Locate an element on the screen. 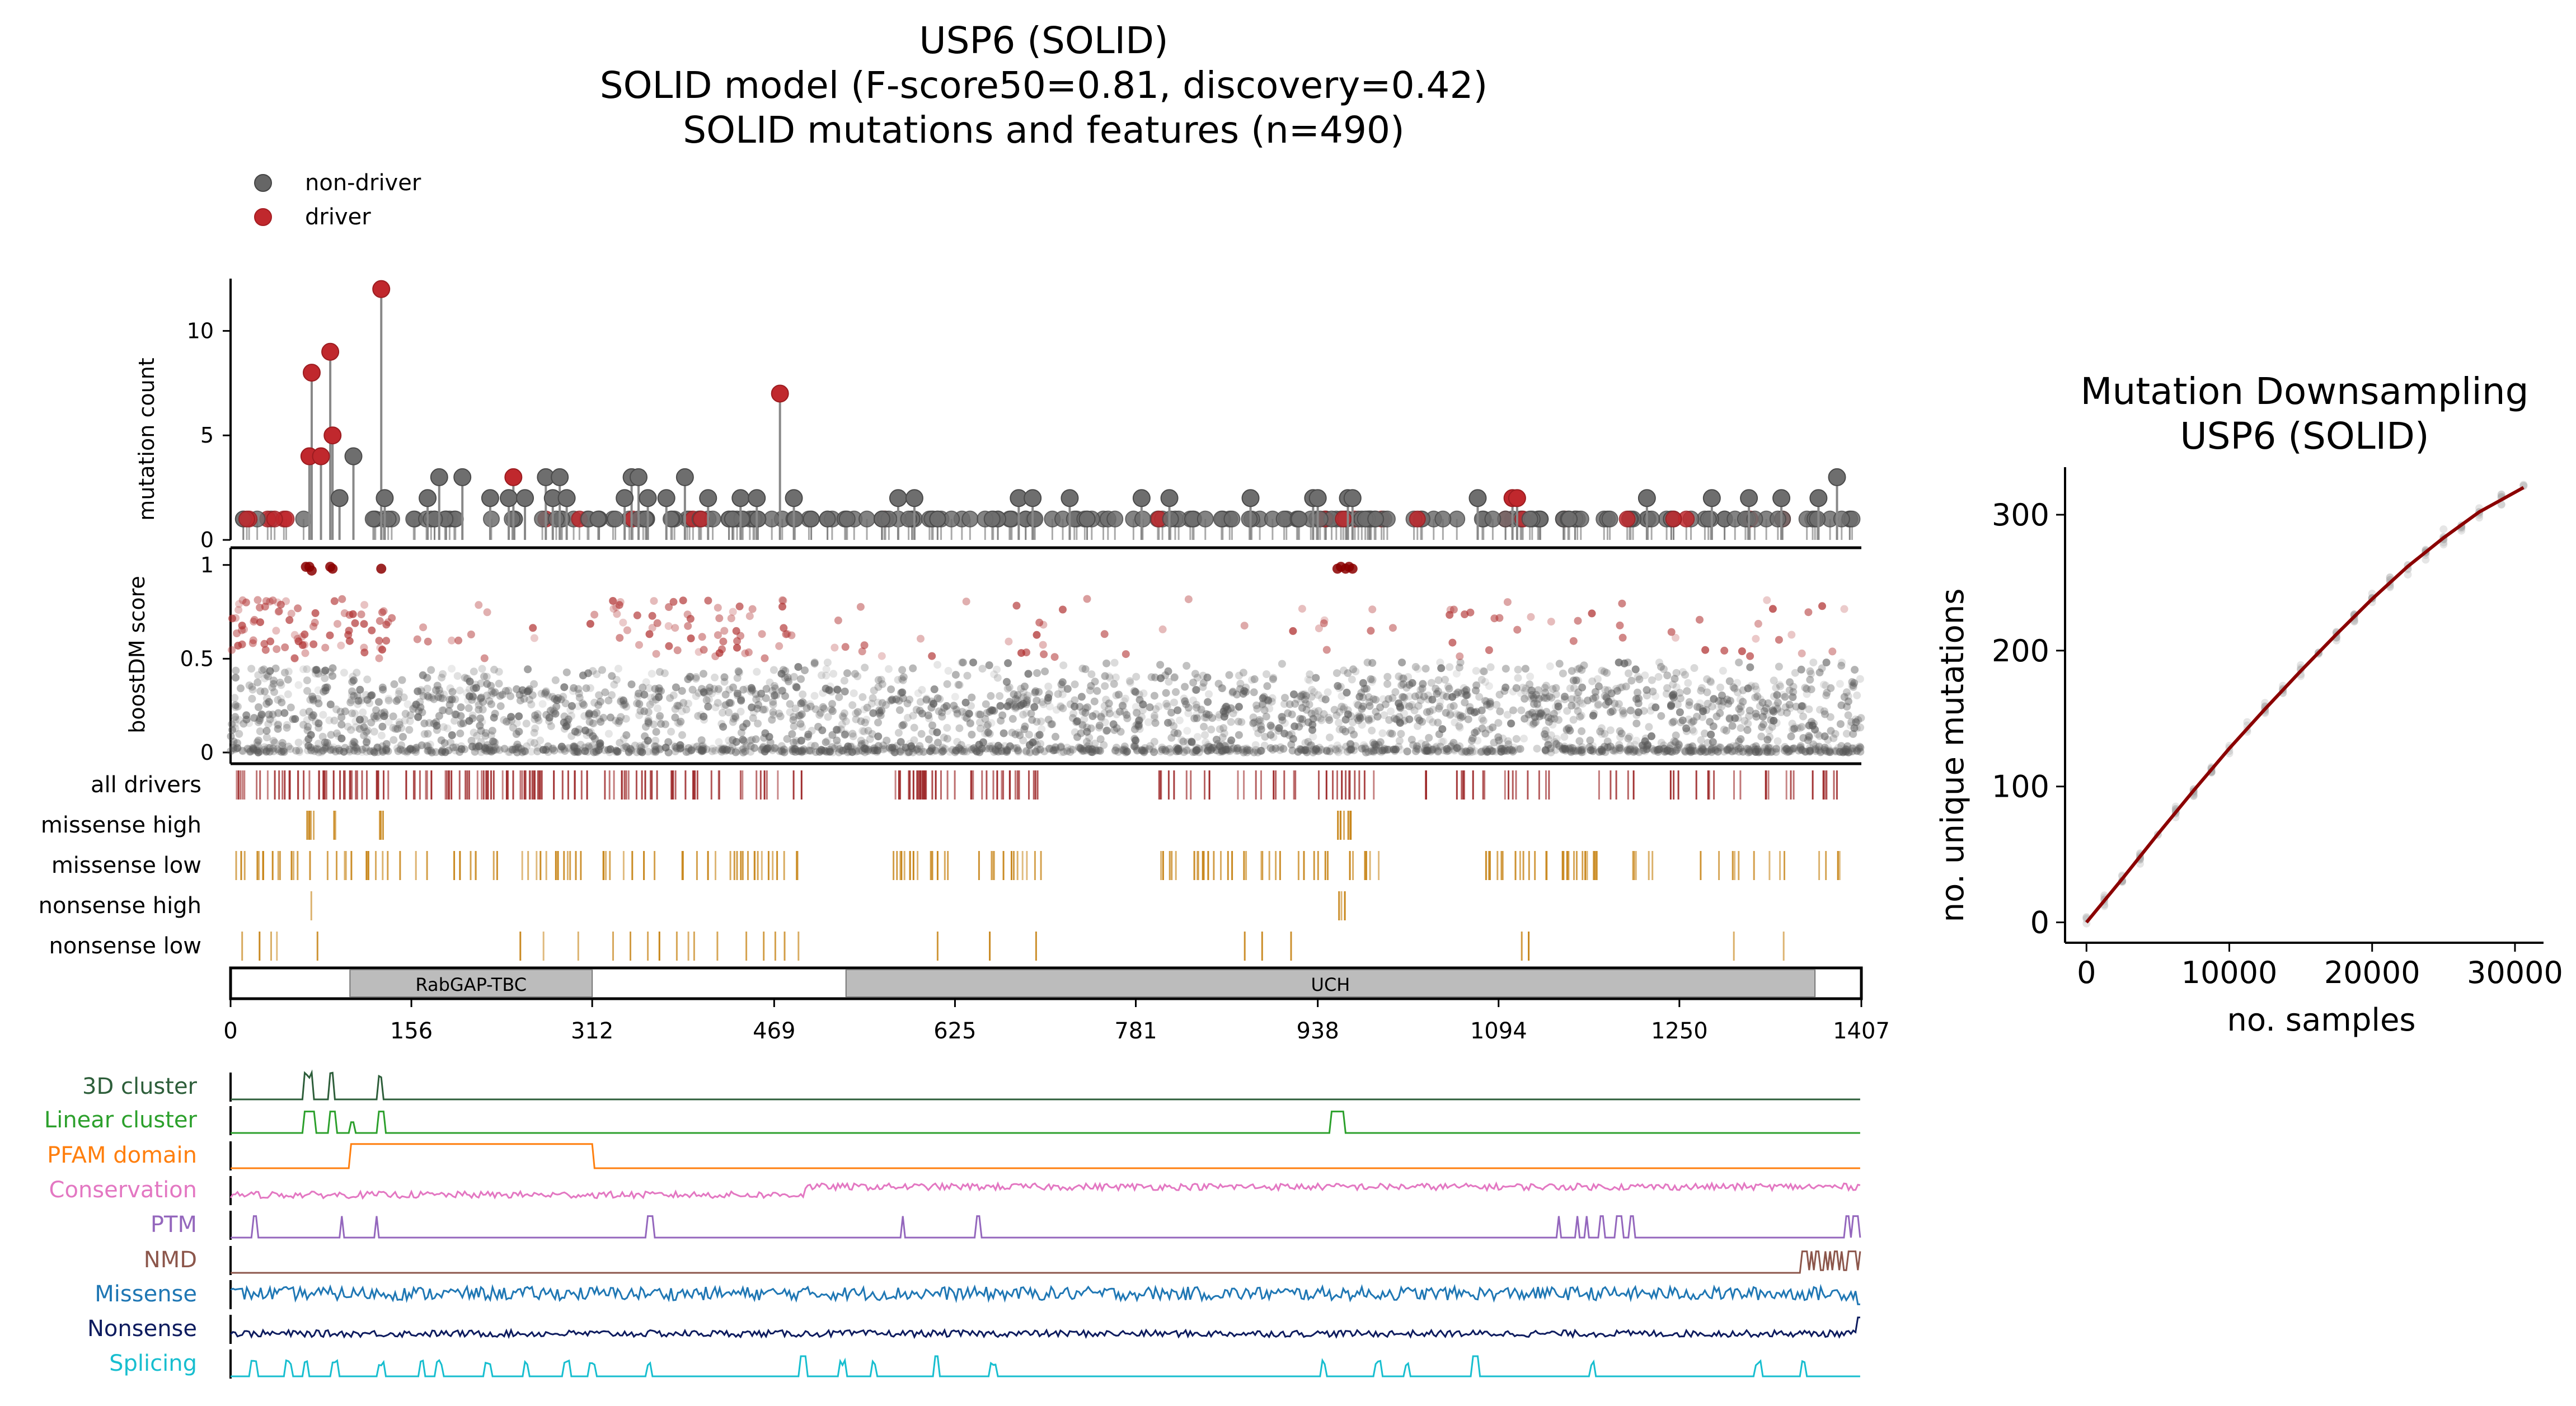 The width and height of the screenshot is (2576, 1406). needle-ylabel: mutation count is located at coordinates (146, 439).